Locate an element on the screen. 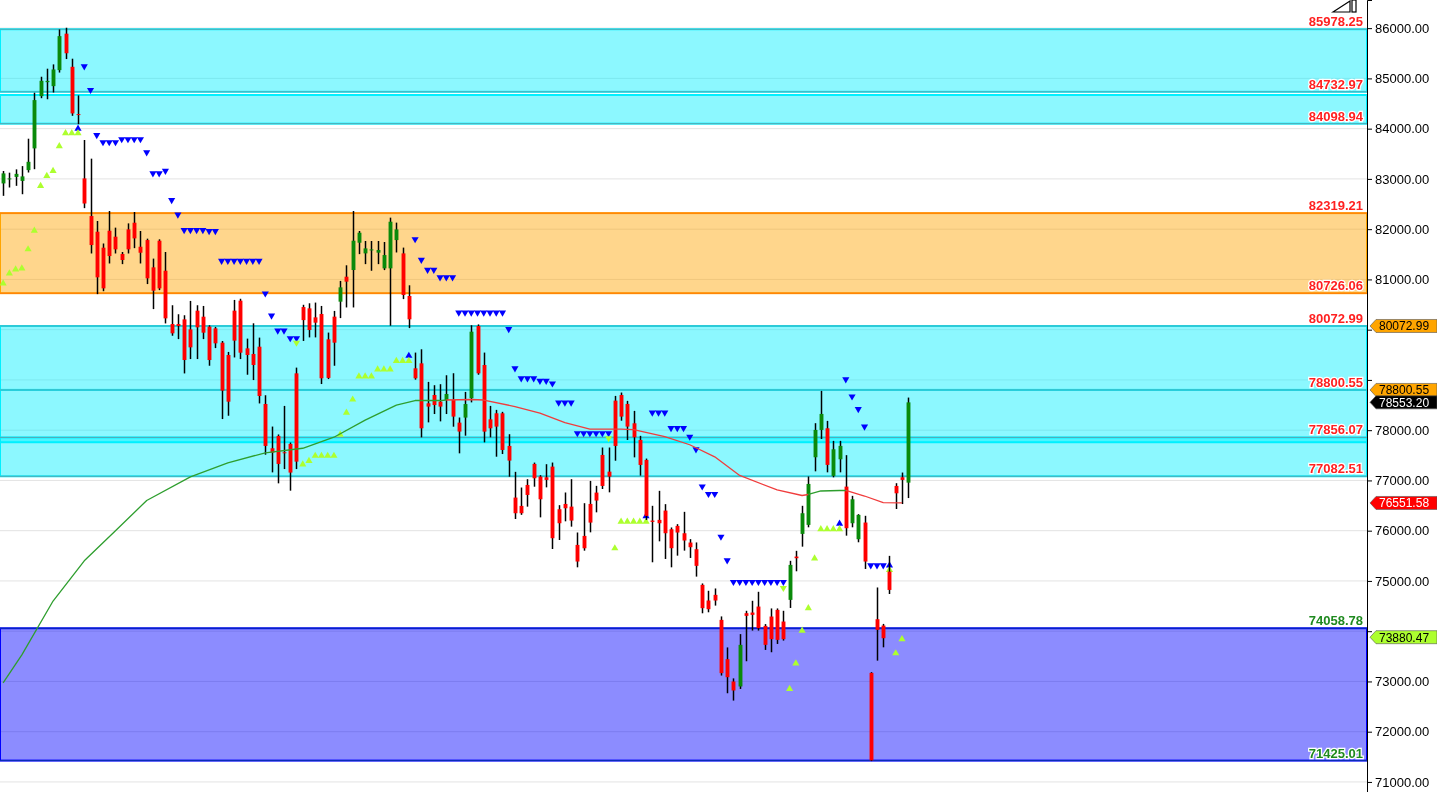 This screenshot has height=792, width=1437. y-tick-label: 81000.00 is located at coordinates (1402, 280).